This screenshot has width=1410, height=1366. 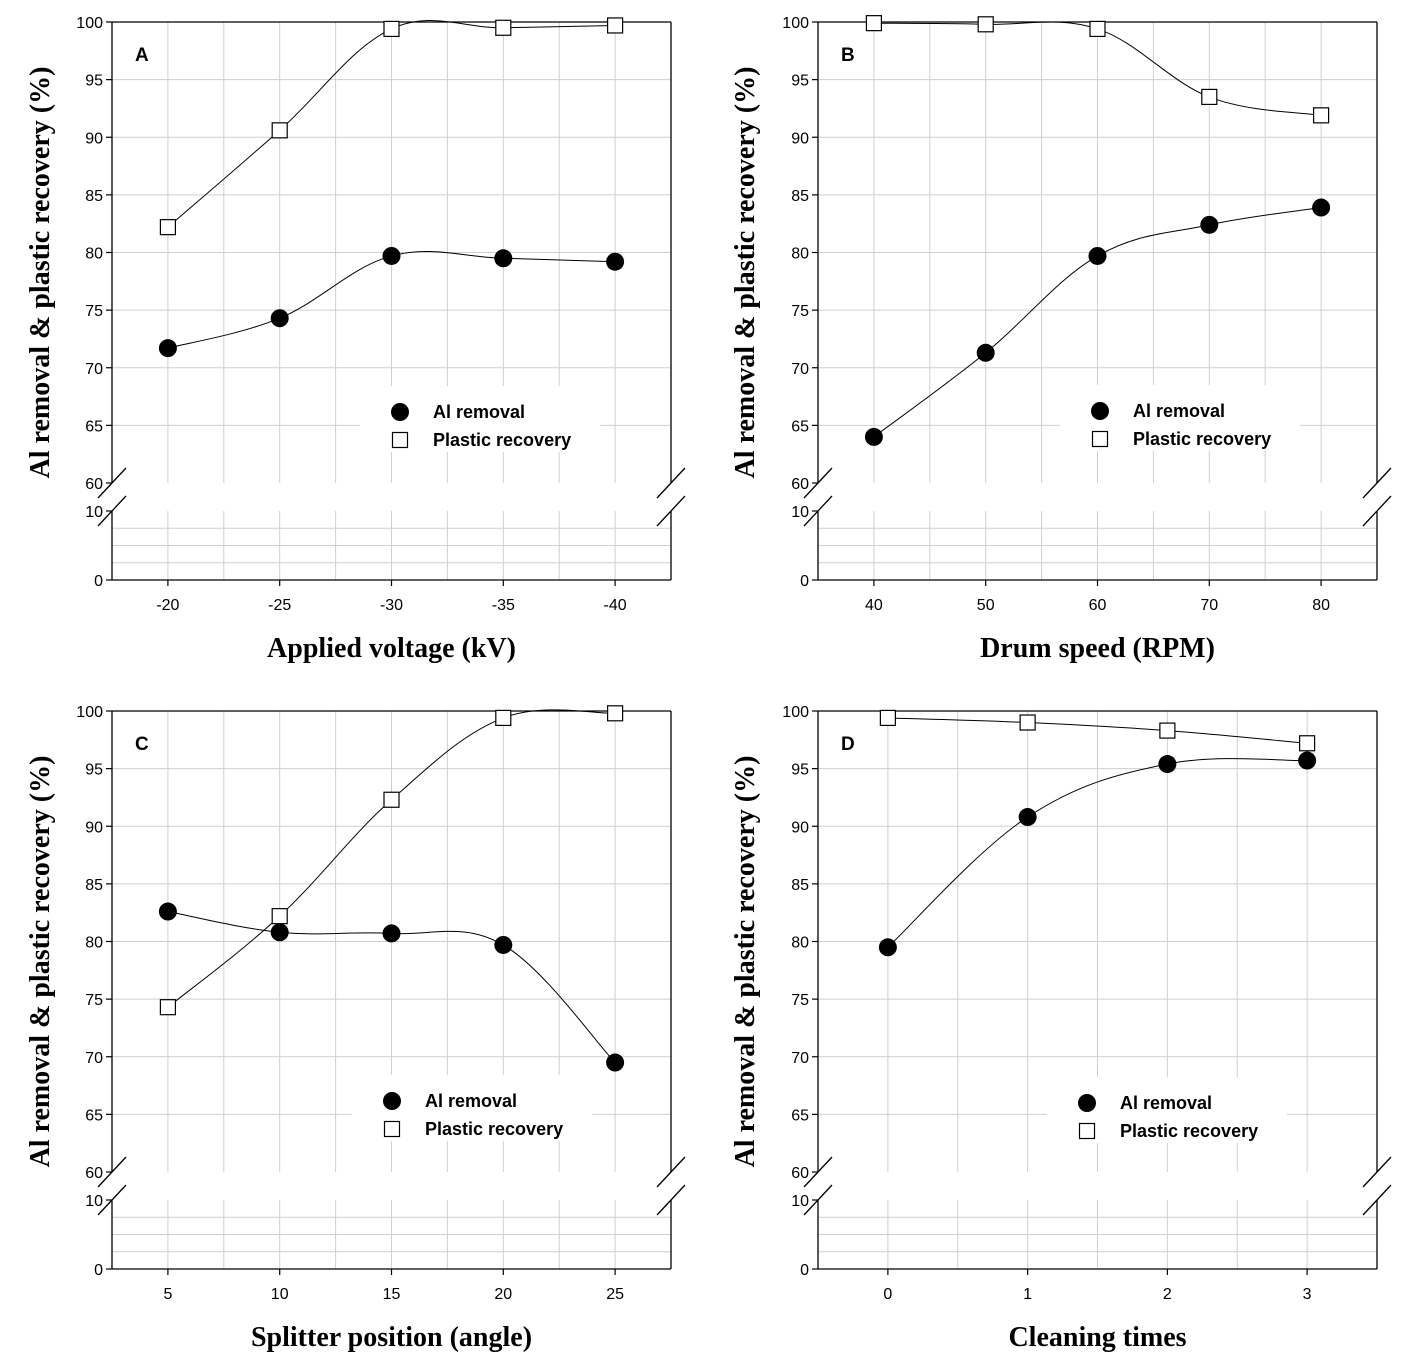 What do you see at coordinates (167, 1294) in the screenshot?
I see `x-tick-label: 5` at bounding box center [167, 1294].